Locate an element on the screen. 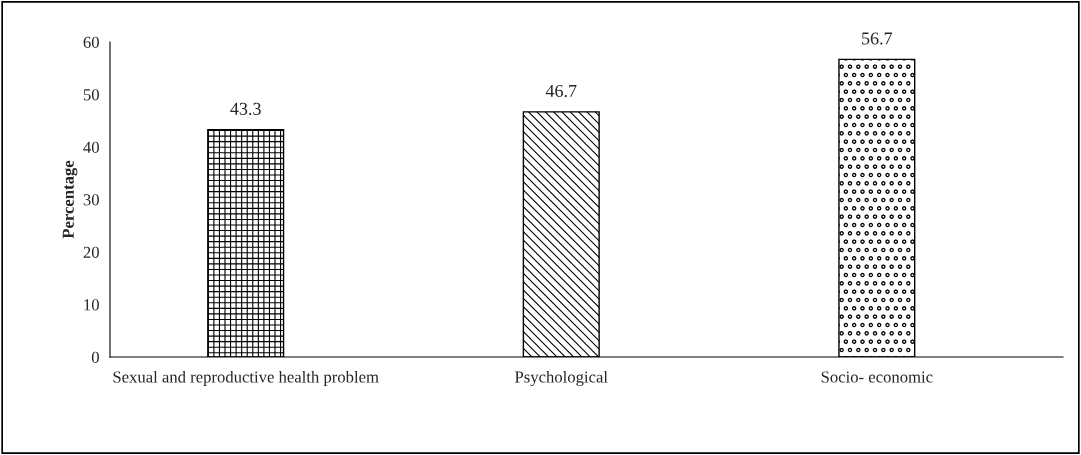  y-tick-label: 30 is located at coordinates (91, 200).